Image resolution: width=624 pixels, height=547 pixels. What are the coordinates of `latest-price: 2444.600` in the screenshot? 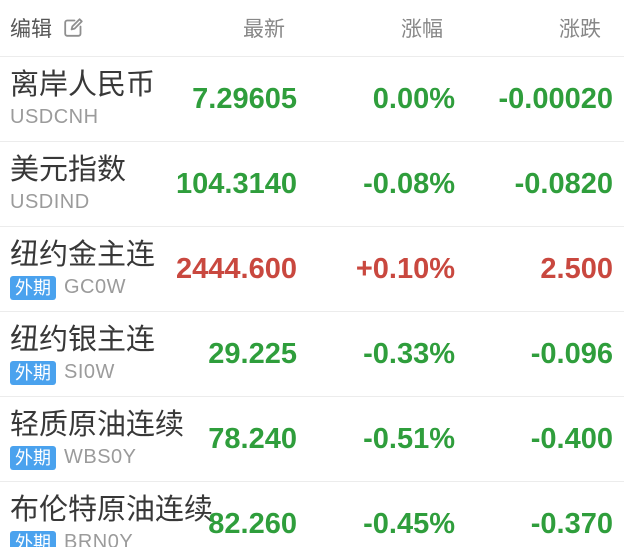 It's located at (236, 268).